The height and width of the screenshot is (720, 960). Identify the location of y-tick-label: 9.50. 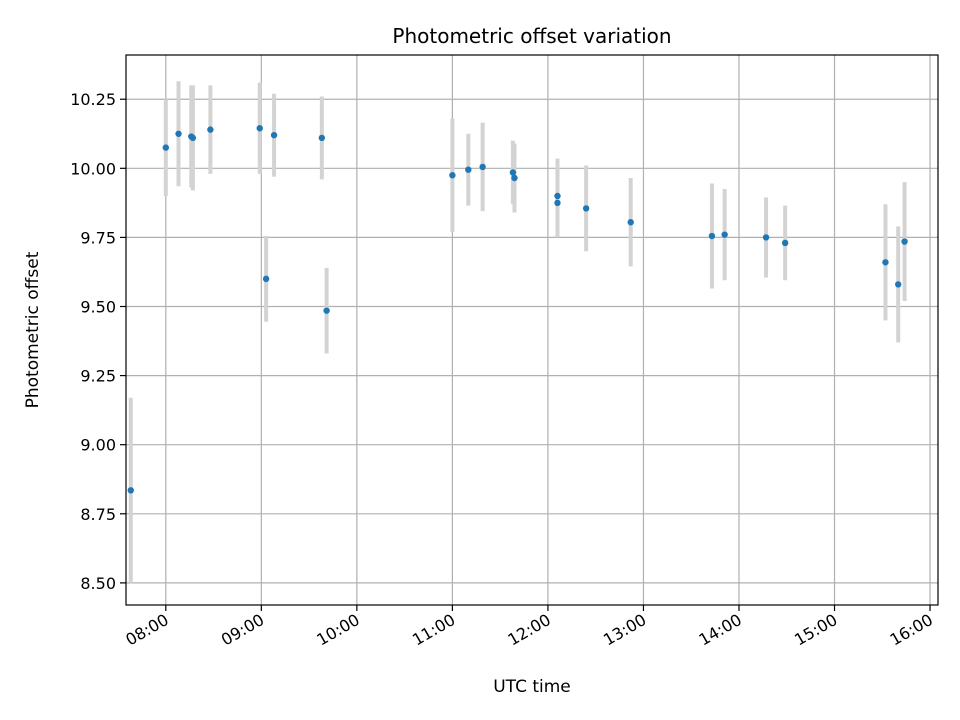
(98, 307).